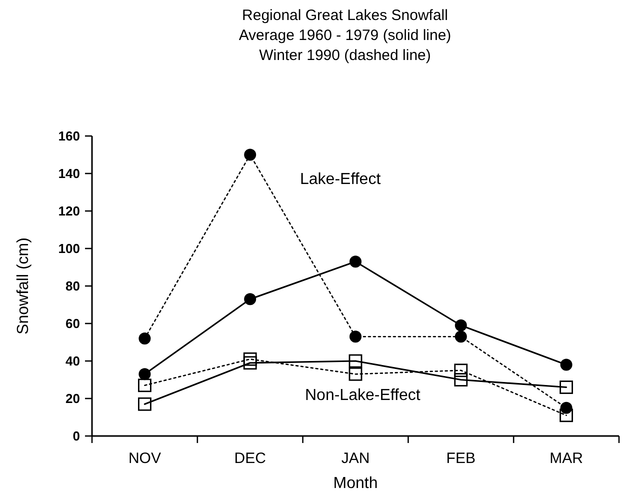  I want to click on x-tick-label: JAN, so click(355, 458).